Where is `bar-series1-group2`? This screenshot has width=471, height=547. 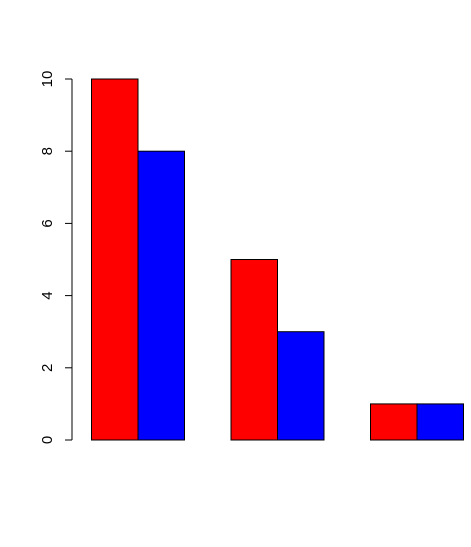 bar-series1-group2 is located at coordinates (254, 350).